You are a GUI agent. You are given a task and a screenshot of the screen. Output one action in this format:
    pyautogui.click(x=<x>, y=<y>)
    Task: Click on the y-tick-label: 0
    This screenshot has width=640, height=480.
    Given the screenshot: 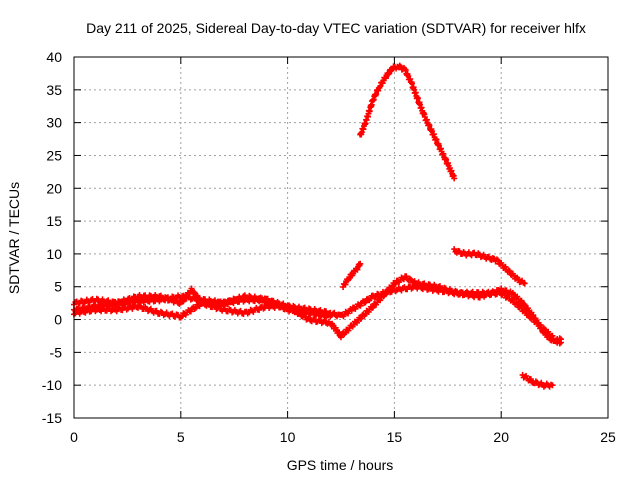 What is the action you would take?
    pyautogui.click(x=58, y=320)
    